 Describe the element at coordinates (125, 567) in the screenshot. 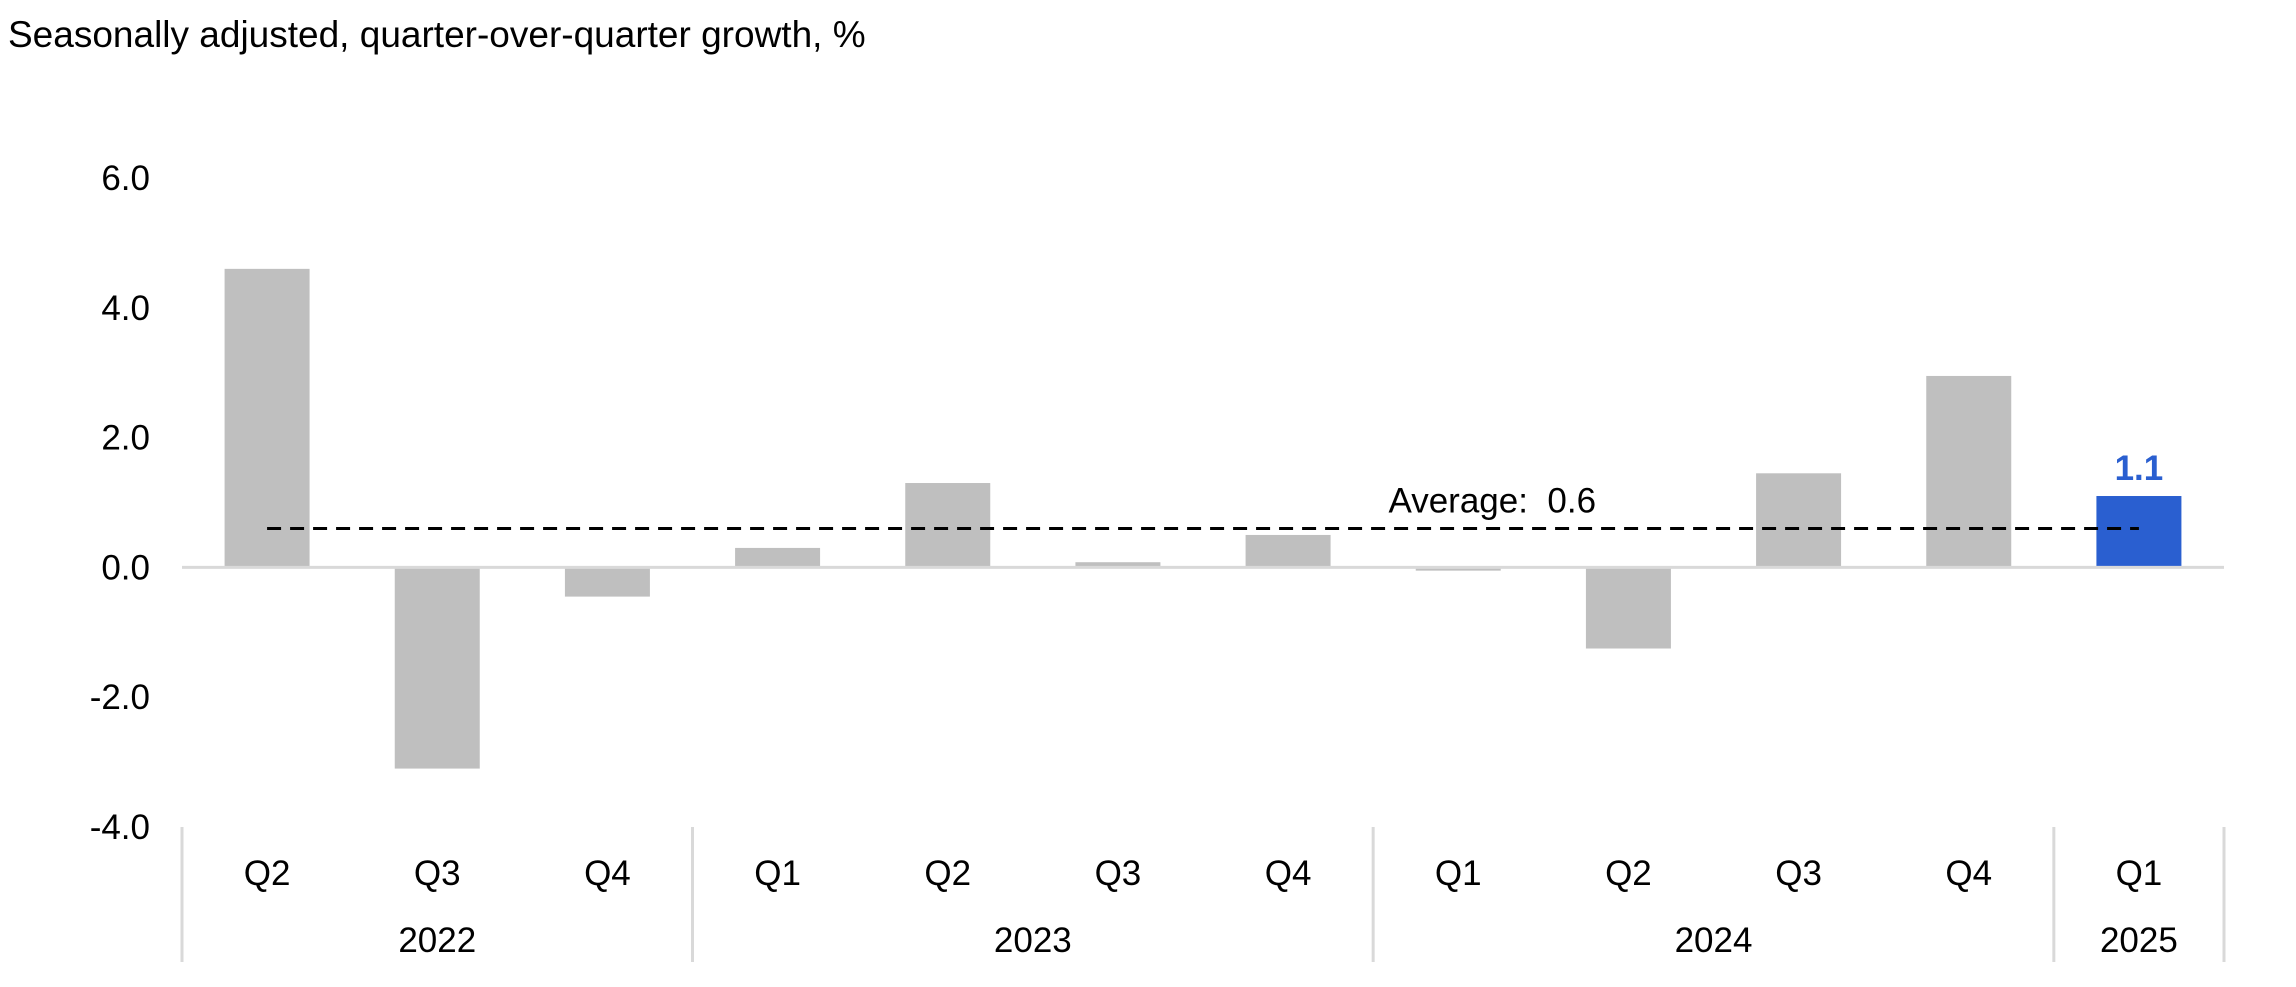

I see `y-tick-label: 0.0` at that location.